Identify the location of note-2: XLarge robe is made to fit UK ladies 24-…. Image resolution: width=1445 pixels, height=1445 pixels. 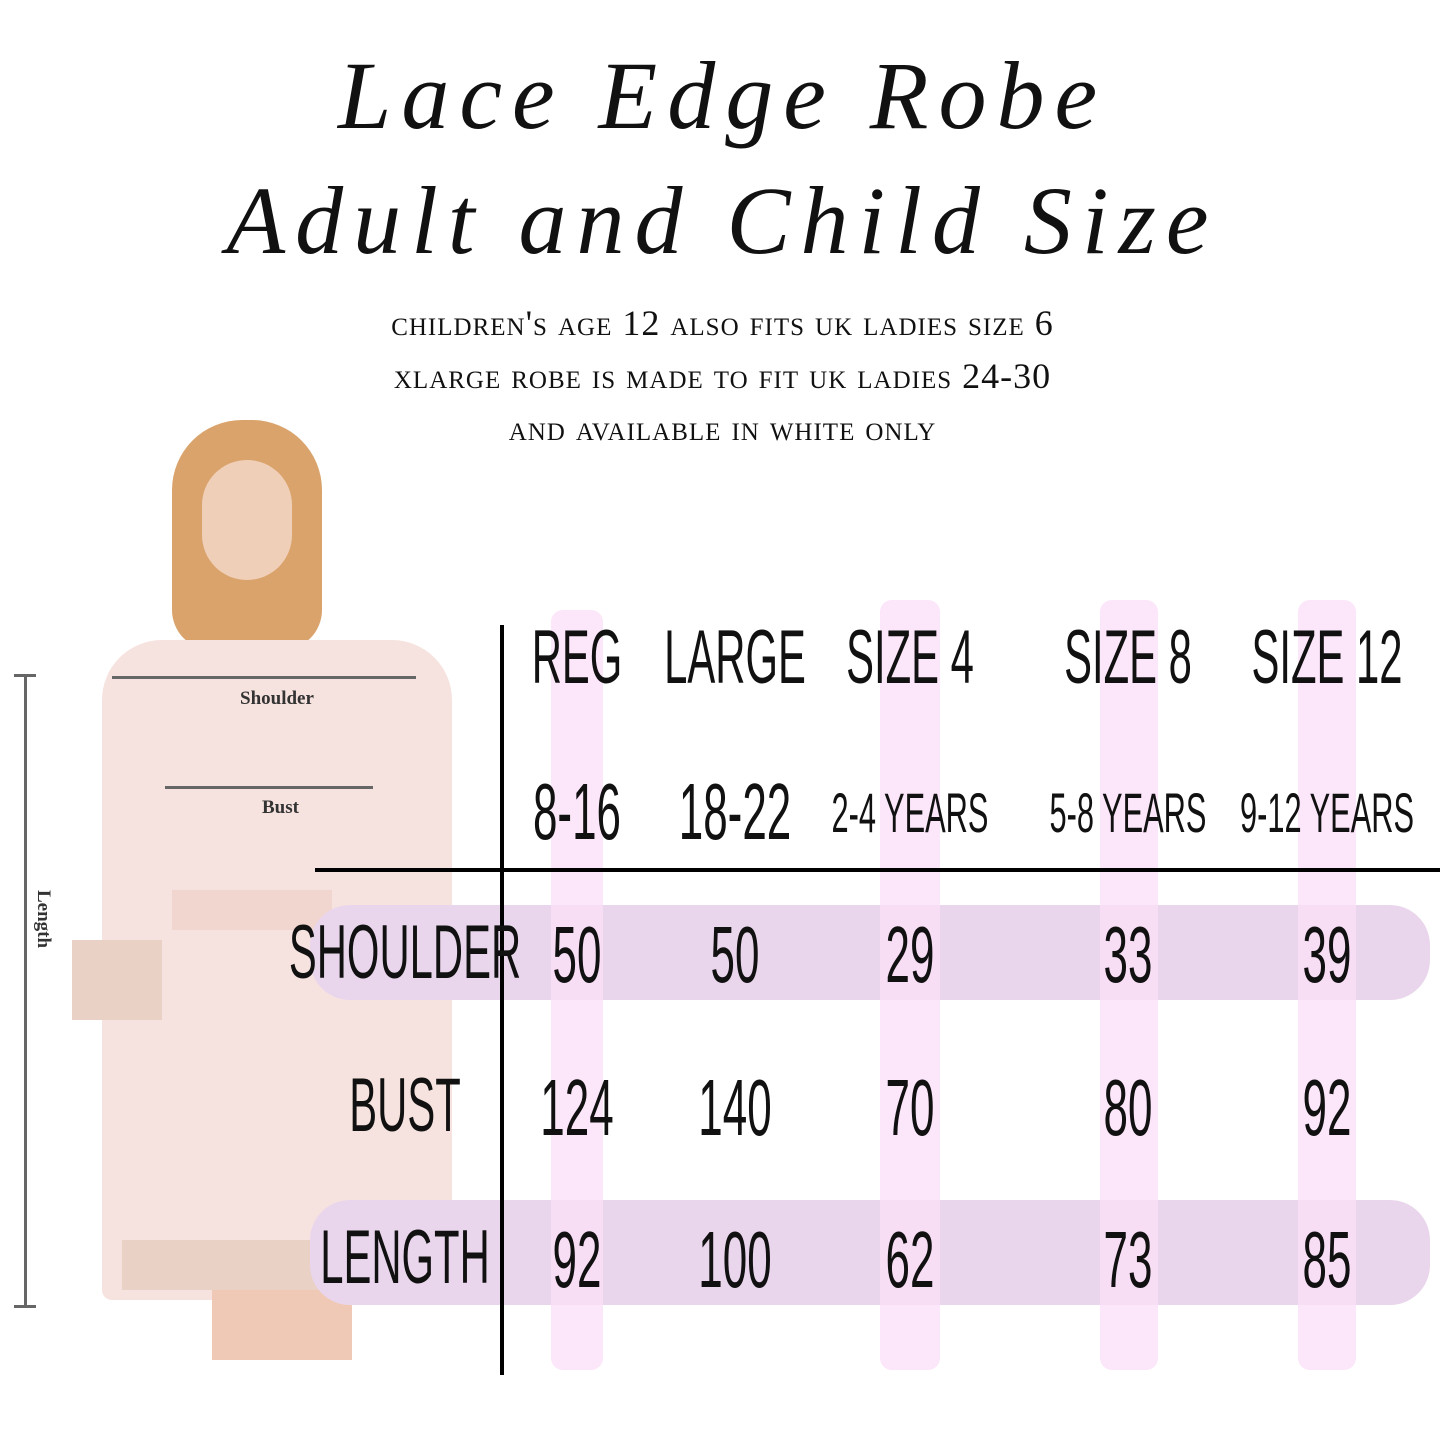
(722, 376).